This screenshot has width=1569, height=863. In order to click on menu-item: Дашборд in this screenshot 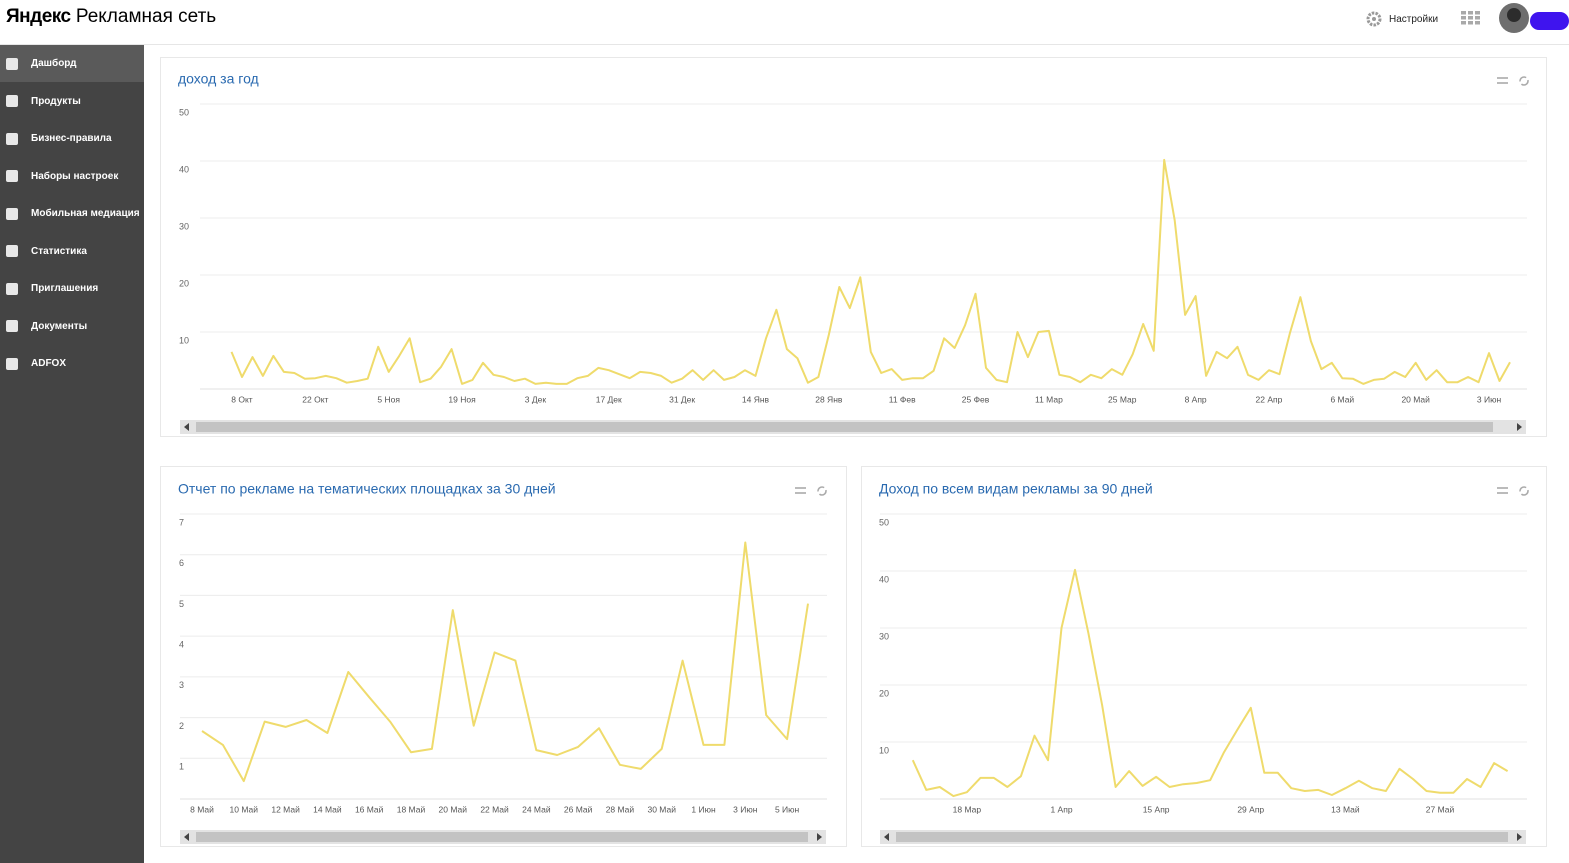, I will do `click(72, 63)`.